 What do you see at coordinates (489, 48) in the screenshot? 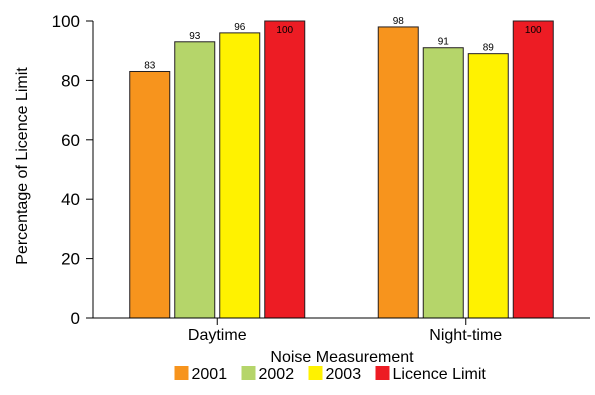
I see `bar-value-label: 89` at bounding box center [489, 48].